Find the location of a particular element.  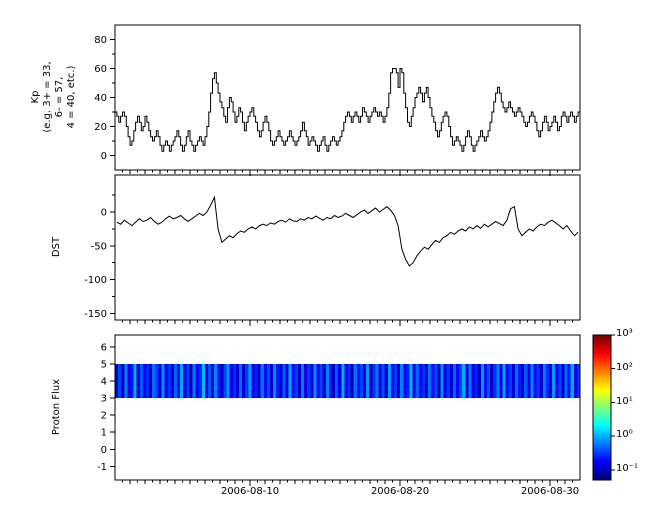

svg-text: 5 is located at coordinates (104, 365).